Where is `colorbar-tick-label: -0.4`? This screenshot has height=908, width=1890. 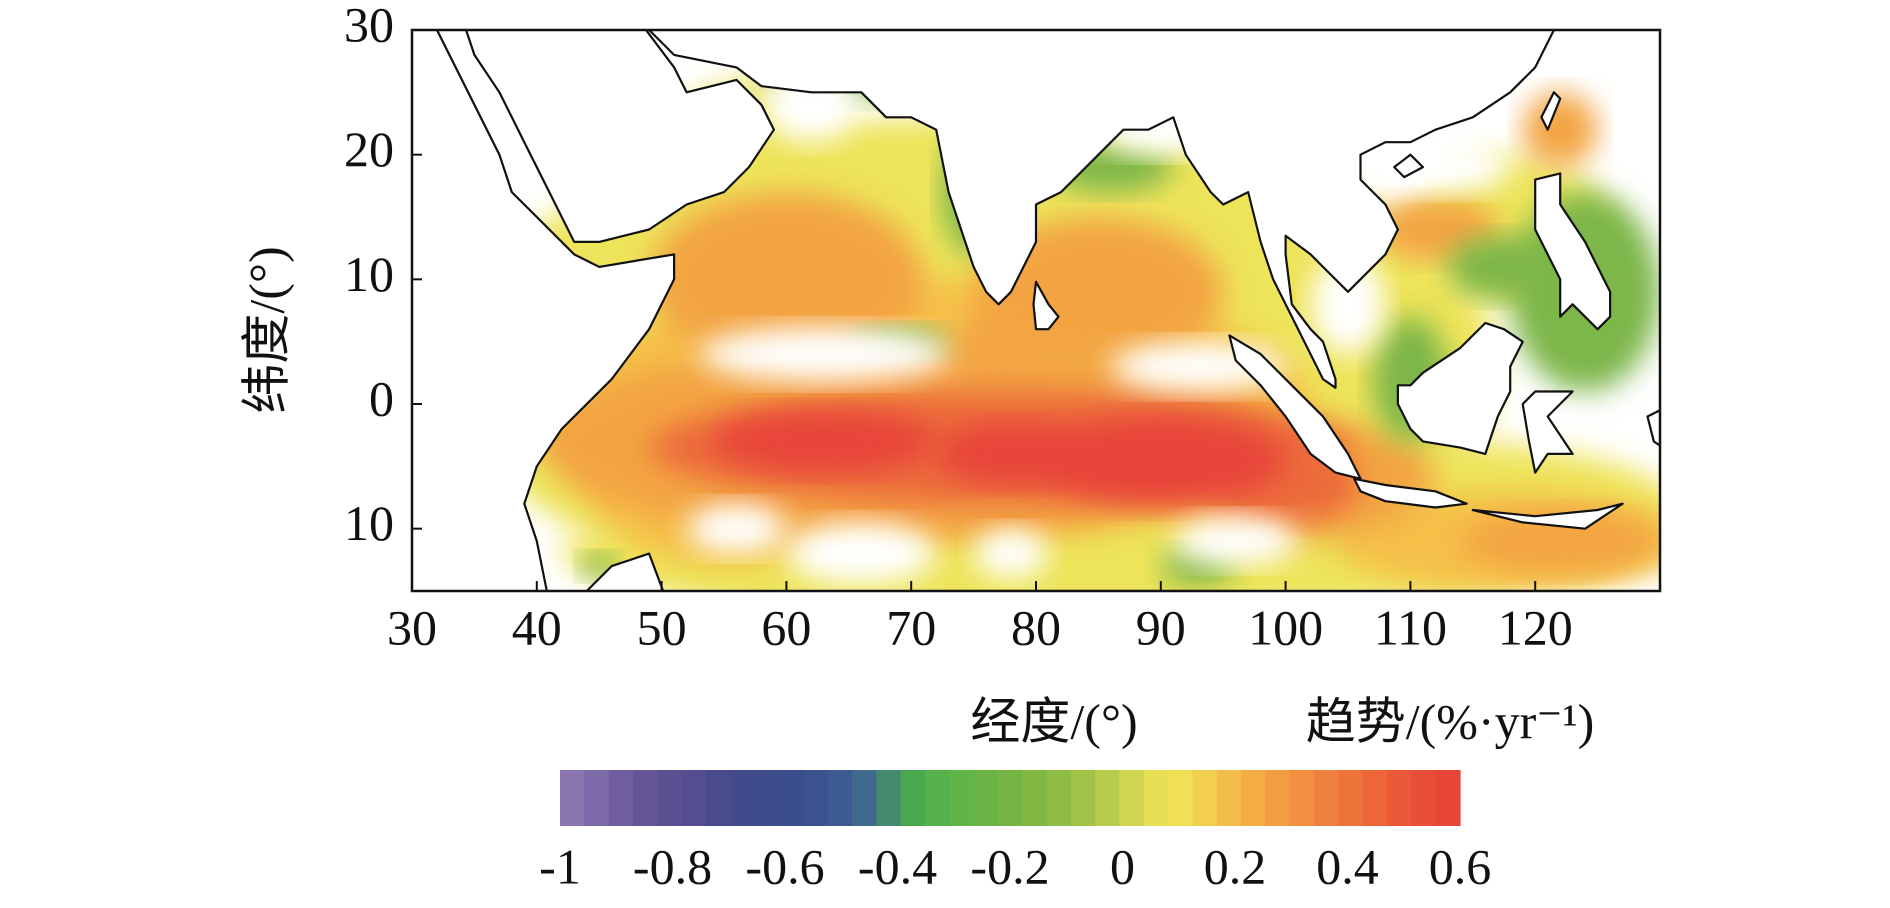 colorbar-tick-label: -0.4 is located at coordinates (897, 866).